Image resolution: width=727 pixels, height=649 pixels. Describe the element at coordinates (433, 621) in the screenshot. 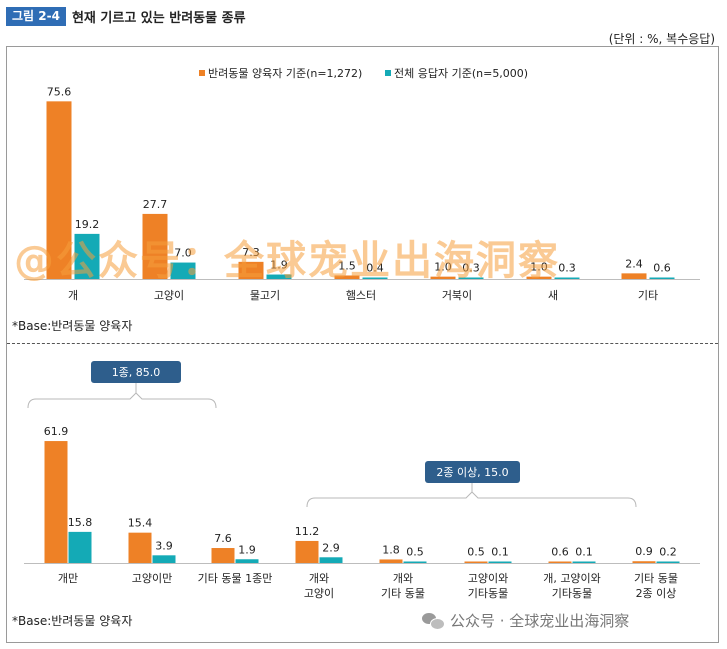

I see `wechat-icon` at that location.